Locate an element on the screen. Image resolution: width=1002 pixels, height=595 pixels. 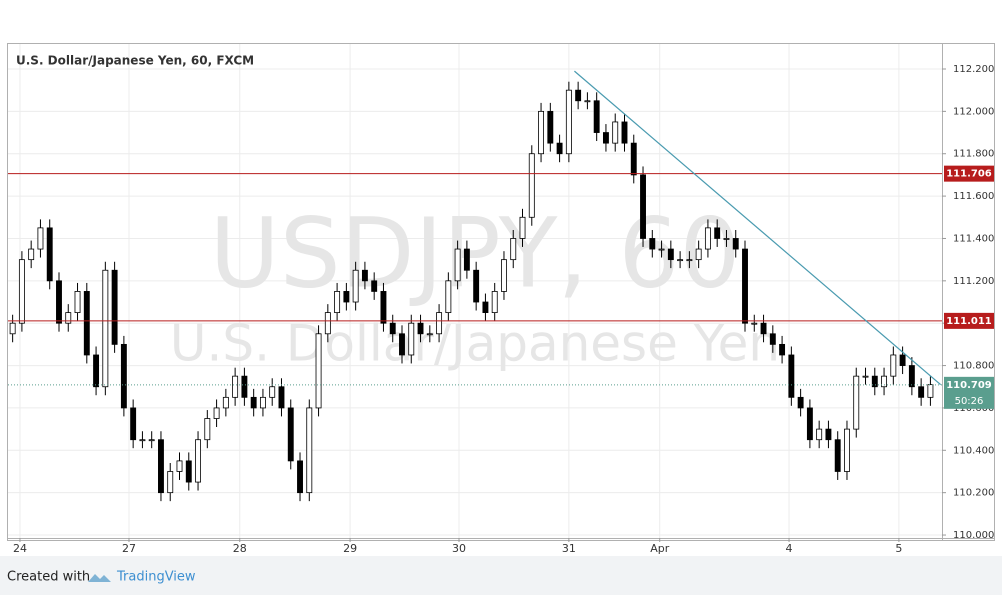
x-tick-label: Apr is located at coordinates (660, 548).